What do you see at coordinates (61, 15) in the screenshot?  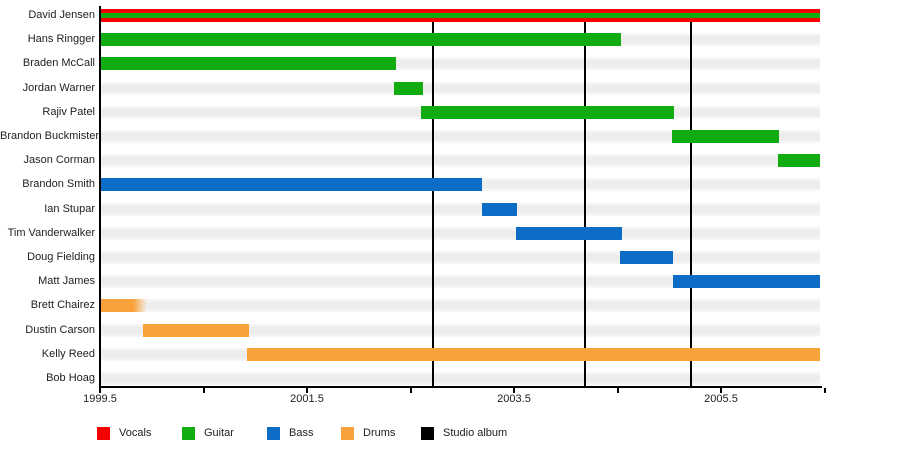 I see `row-label: David Jensen` at bounding box center [61, 15].